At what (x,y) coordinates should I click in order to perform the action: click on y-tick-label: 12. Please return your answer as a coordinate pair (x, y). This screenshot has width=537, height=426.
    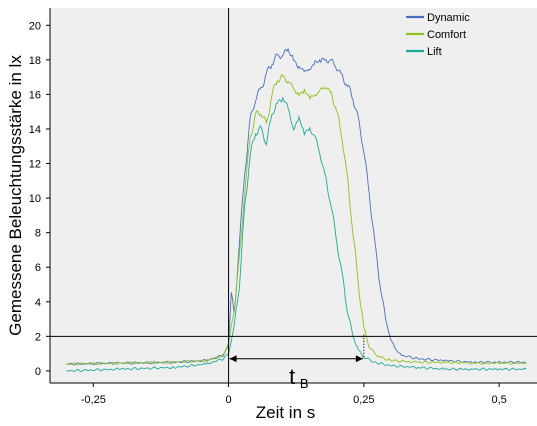
    Looking at the image, I should click on (35, 165).